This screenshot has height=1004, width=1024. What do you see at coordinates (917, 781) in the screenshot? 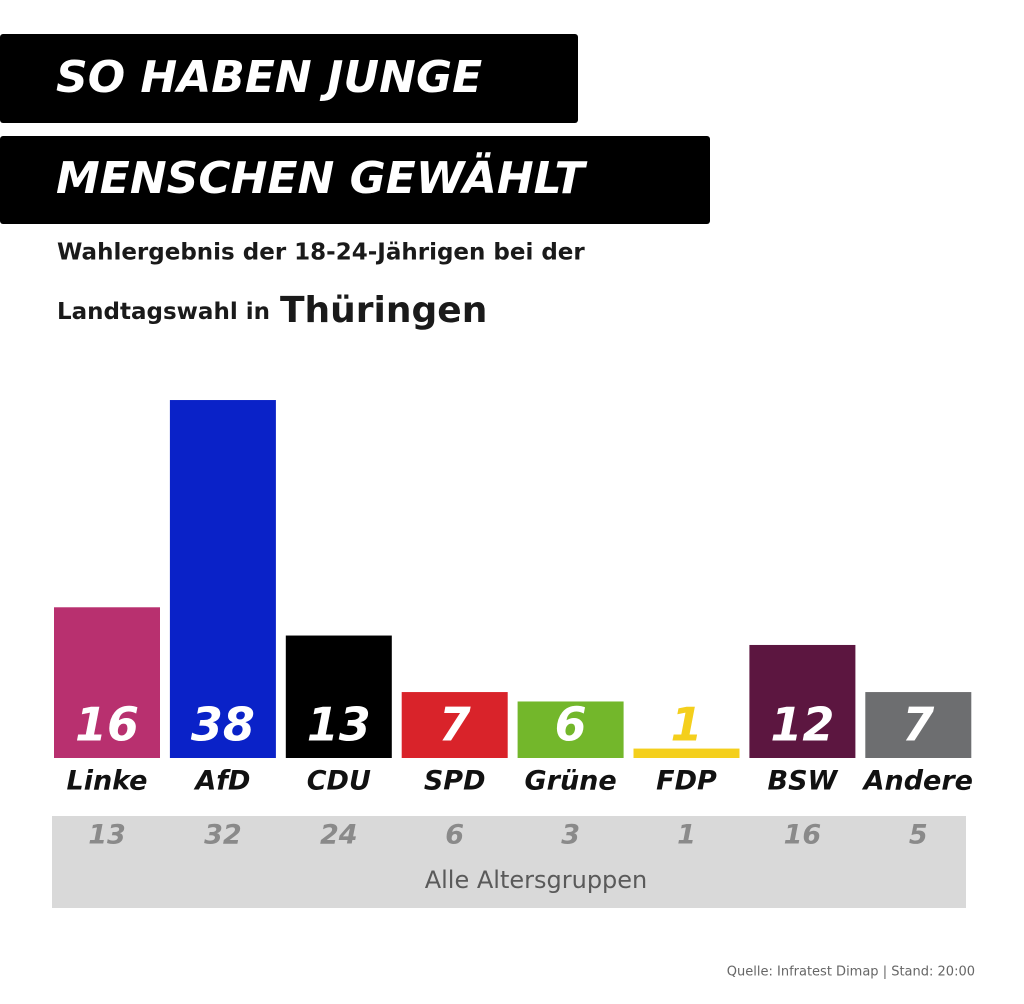
I see `category-label: Andere` at bounding box center [917, 781].